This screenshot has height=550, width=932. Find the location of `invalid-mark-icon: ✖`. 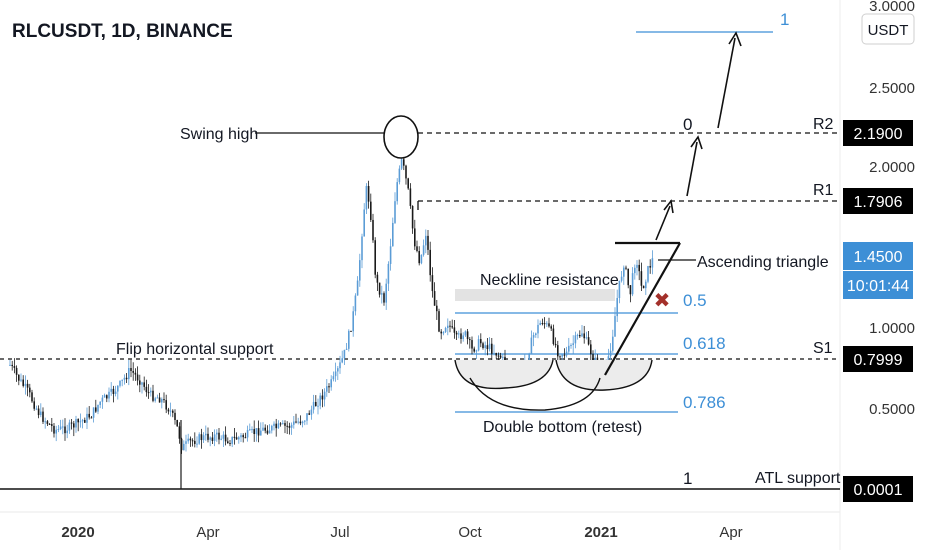

invalid-mark-icon: ✖ is located at coordinates (662, 301).